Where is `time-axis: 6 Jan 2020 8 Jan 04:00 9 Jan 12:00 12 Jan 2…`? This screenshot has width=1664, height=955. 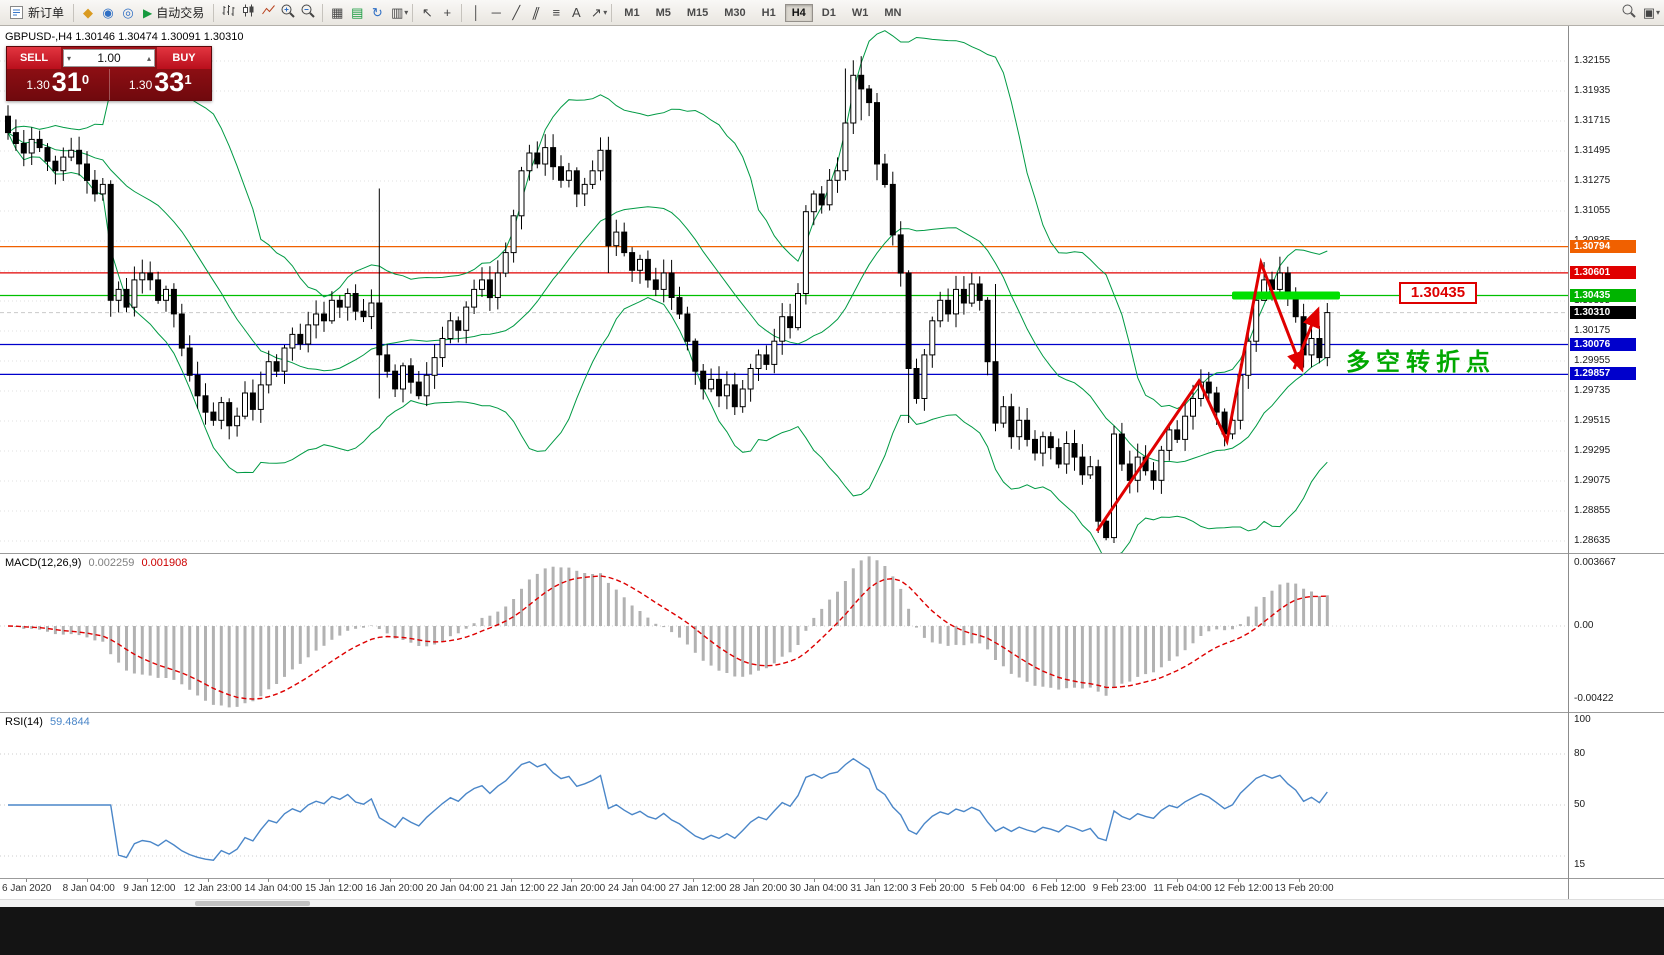 time-axis: 6 Jan 2020 8 Jan 04:00 9 Jan 12:00 12 Jan 2… is located at coordinates (784, 889).